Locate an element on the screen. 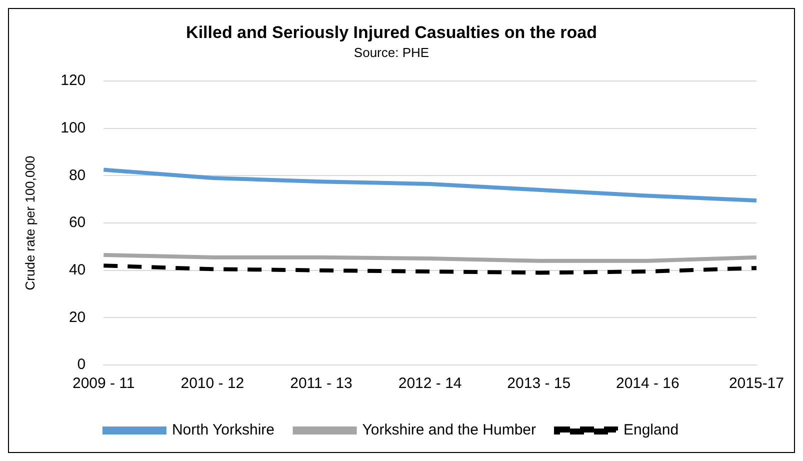 The width and height of the screenshot is (803, 461). x-tick-label: 2014 - 16 is located at coordinates (648, 383).